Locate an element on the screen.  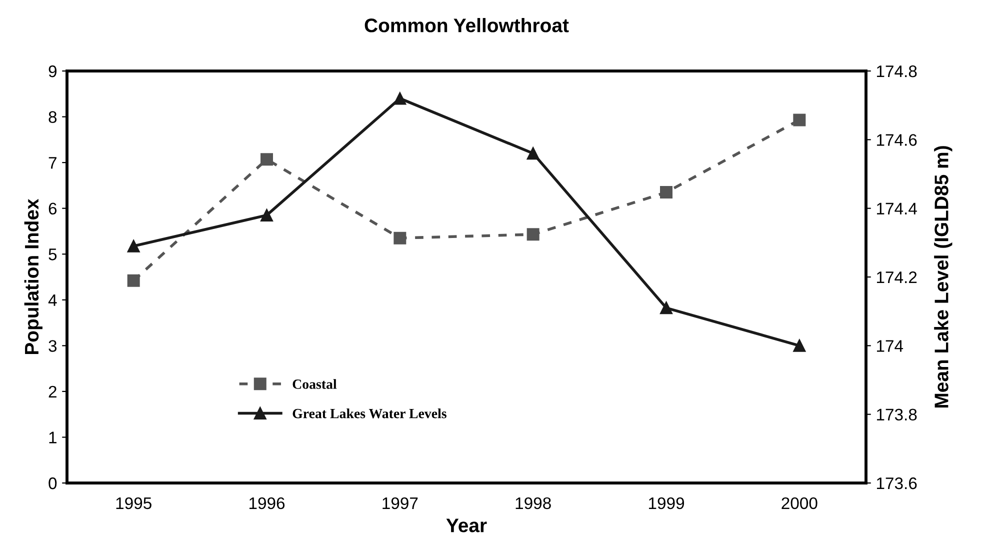
y-tick-label: 7 is located at coordinates (52, 163).